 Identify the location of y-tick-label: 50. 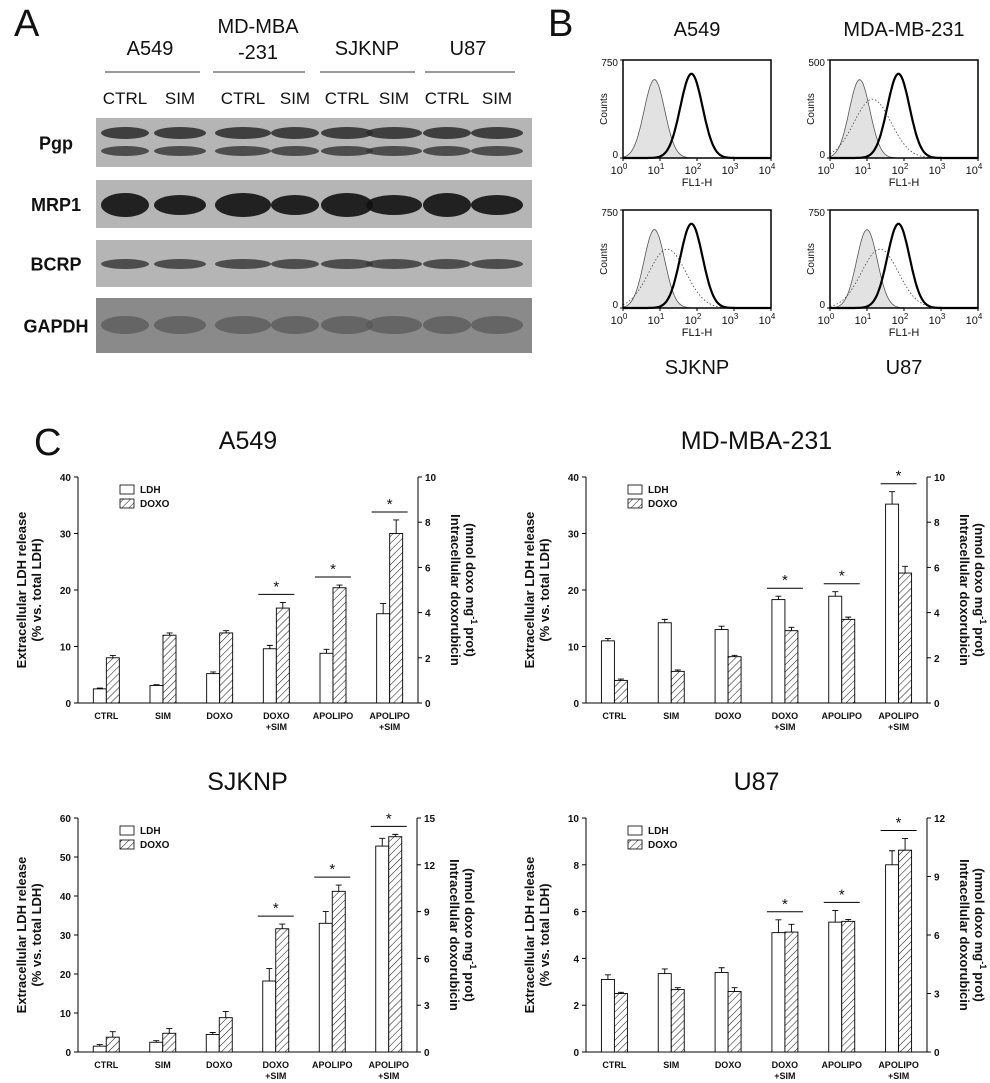
(66, 858).